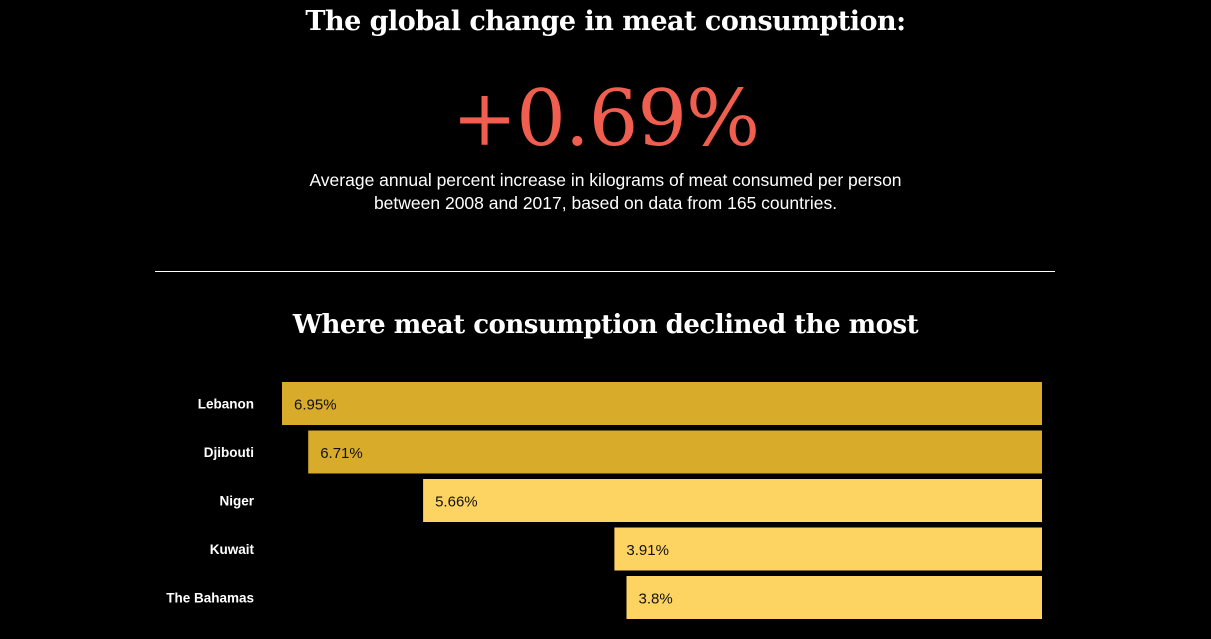  What do you see at coordinates (456, 502) in the screenshot?
I see `data-label-niger: 5.66%` at bounding box center [456, 502].